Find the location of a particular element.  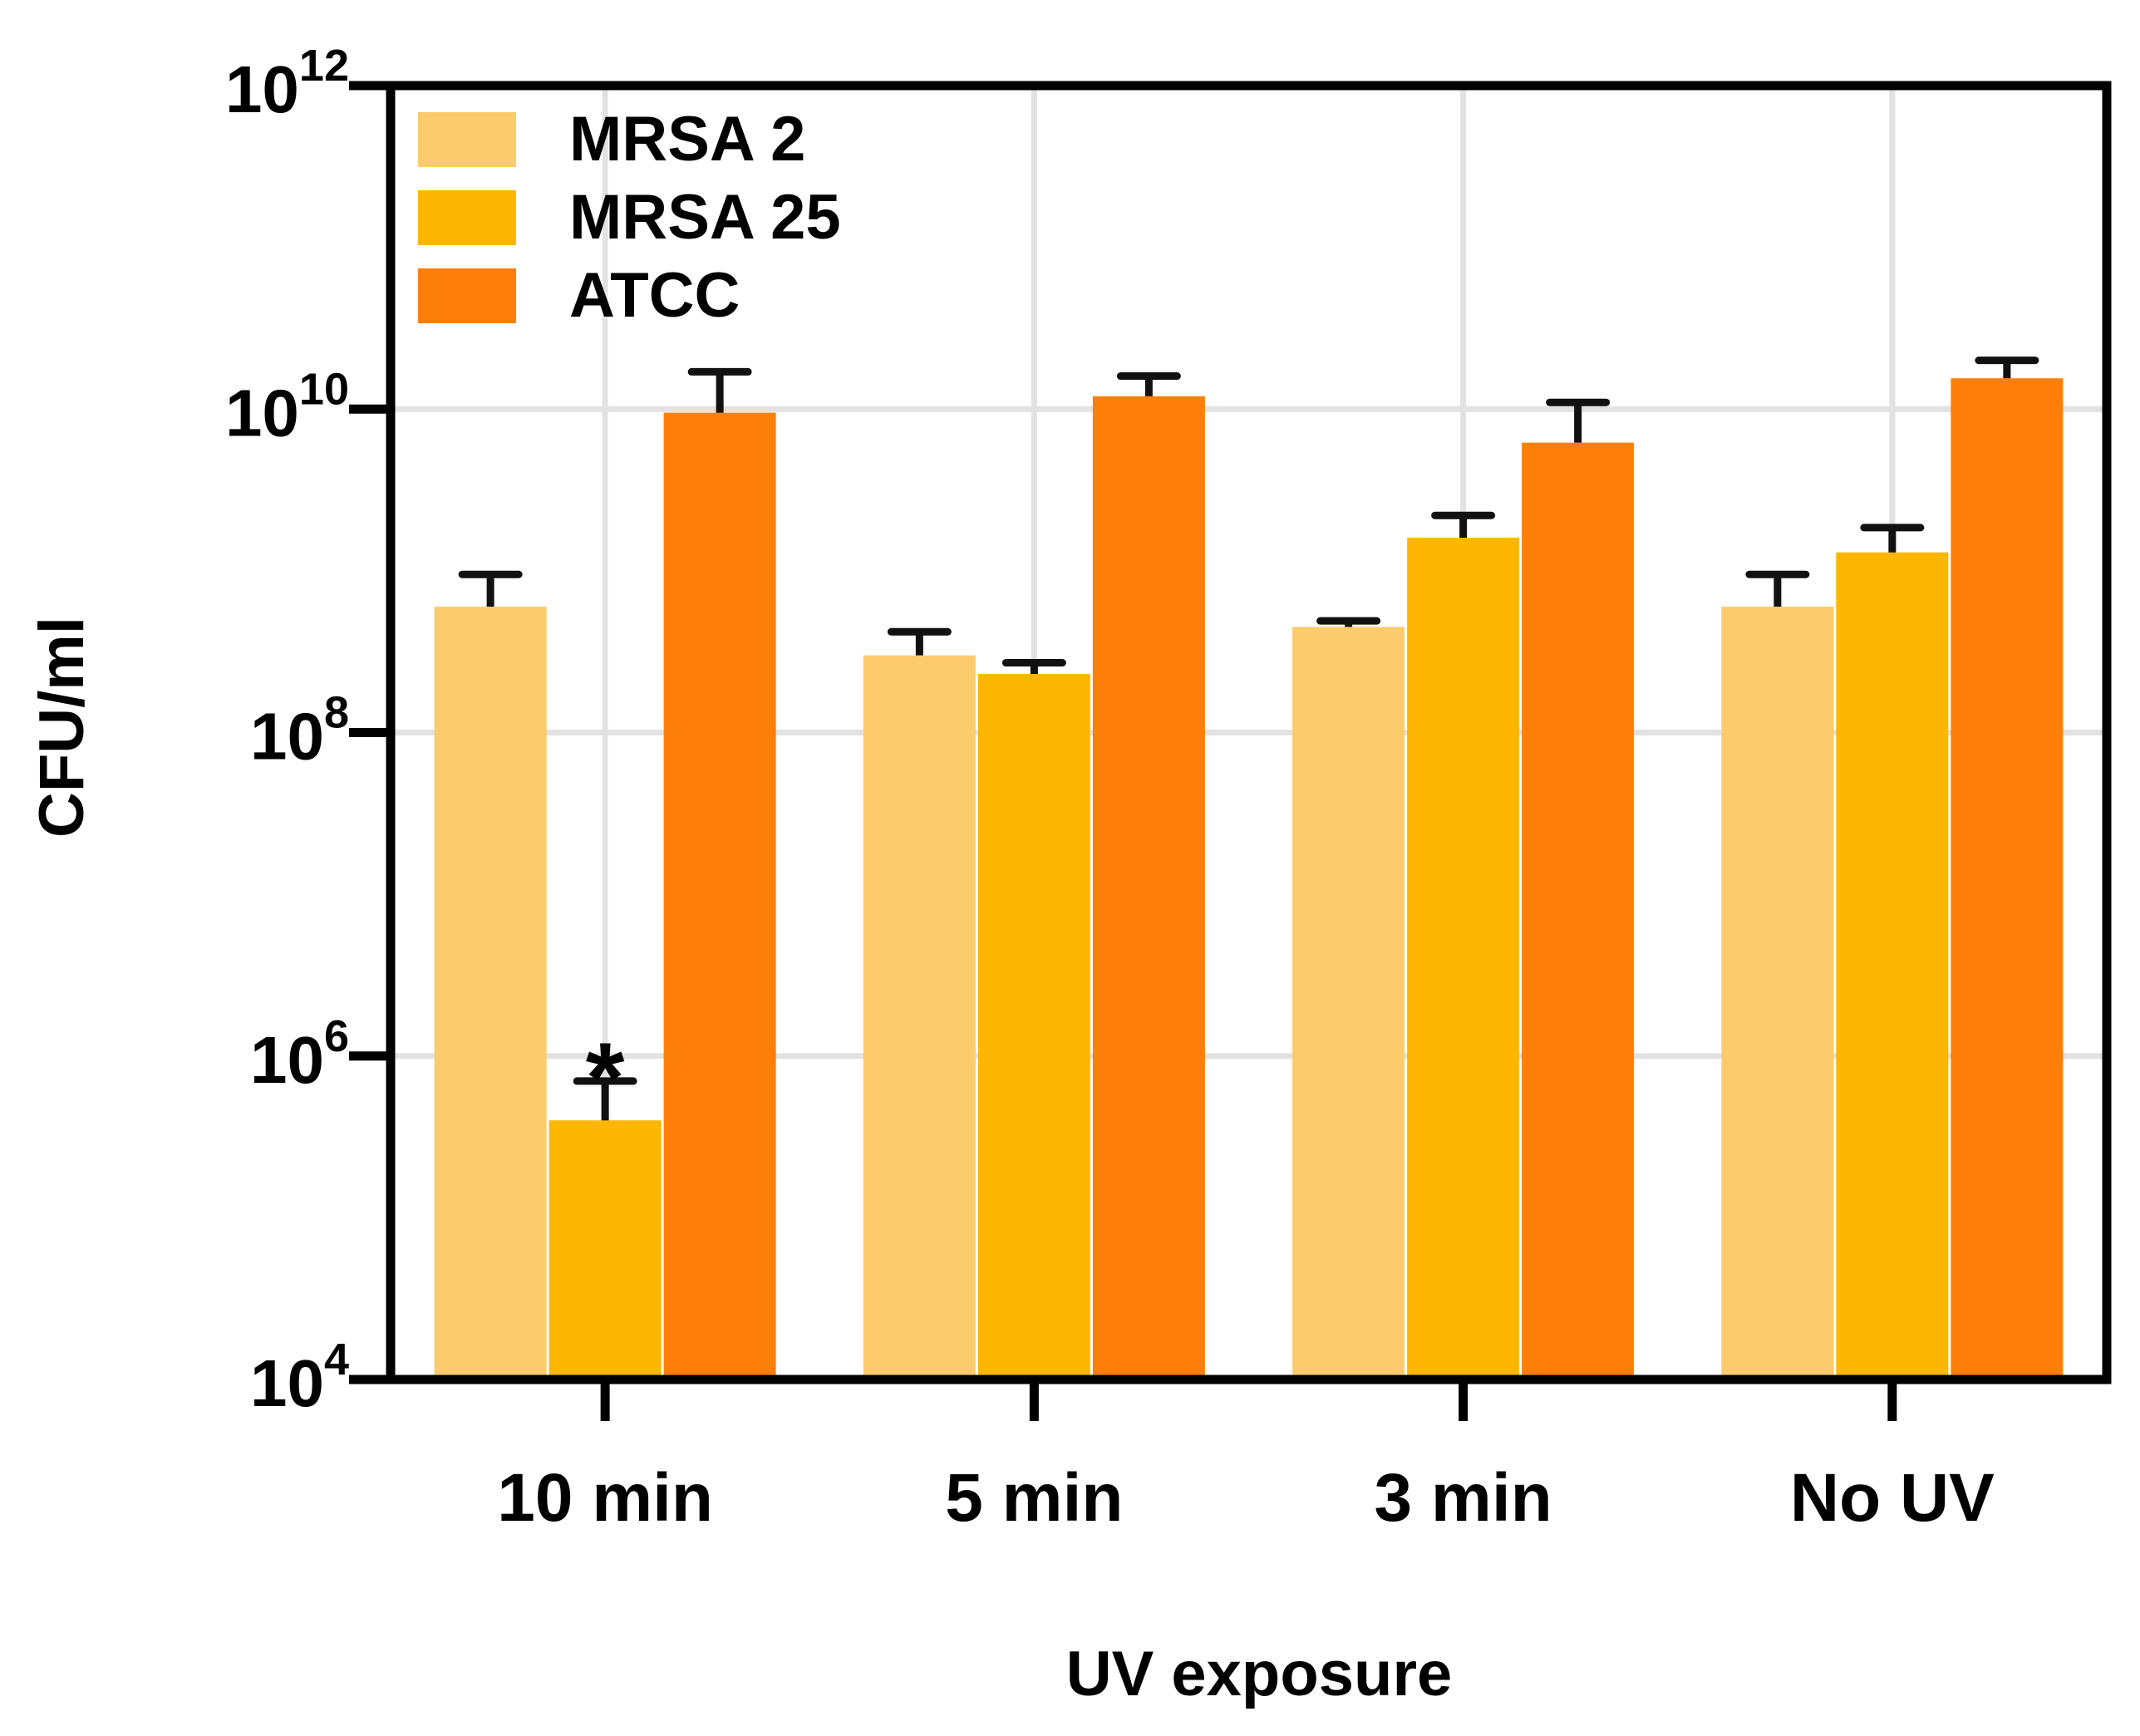

y-tick-label: 10¹² is located at coordinates (287, 83).